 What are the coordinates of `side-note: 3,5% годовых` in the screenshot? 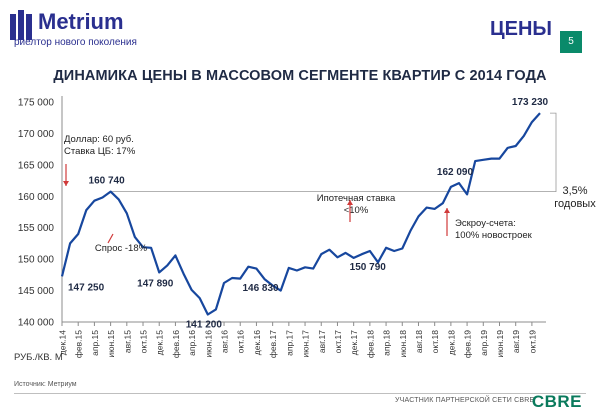 It's located at (575, 198).